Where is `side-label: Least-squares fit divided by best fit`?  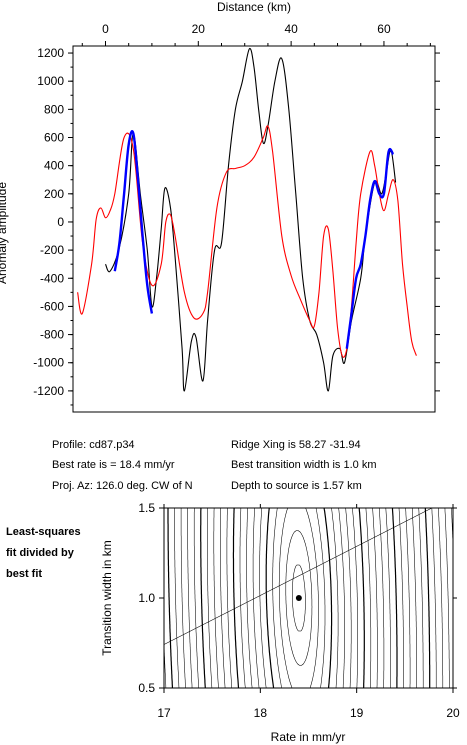
side-label: Least-squares fit divided by best fit is located at coordinates (43, 553).